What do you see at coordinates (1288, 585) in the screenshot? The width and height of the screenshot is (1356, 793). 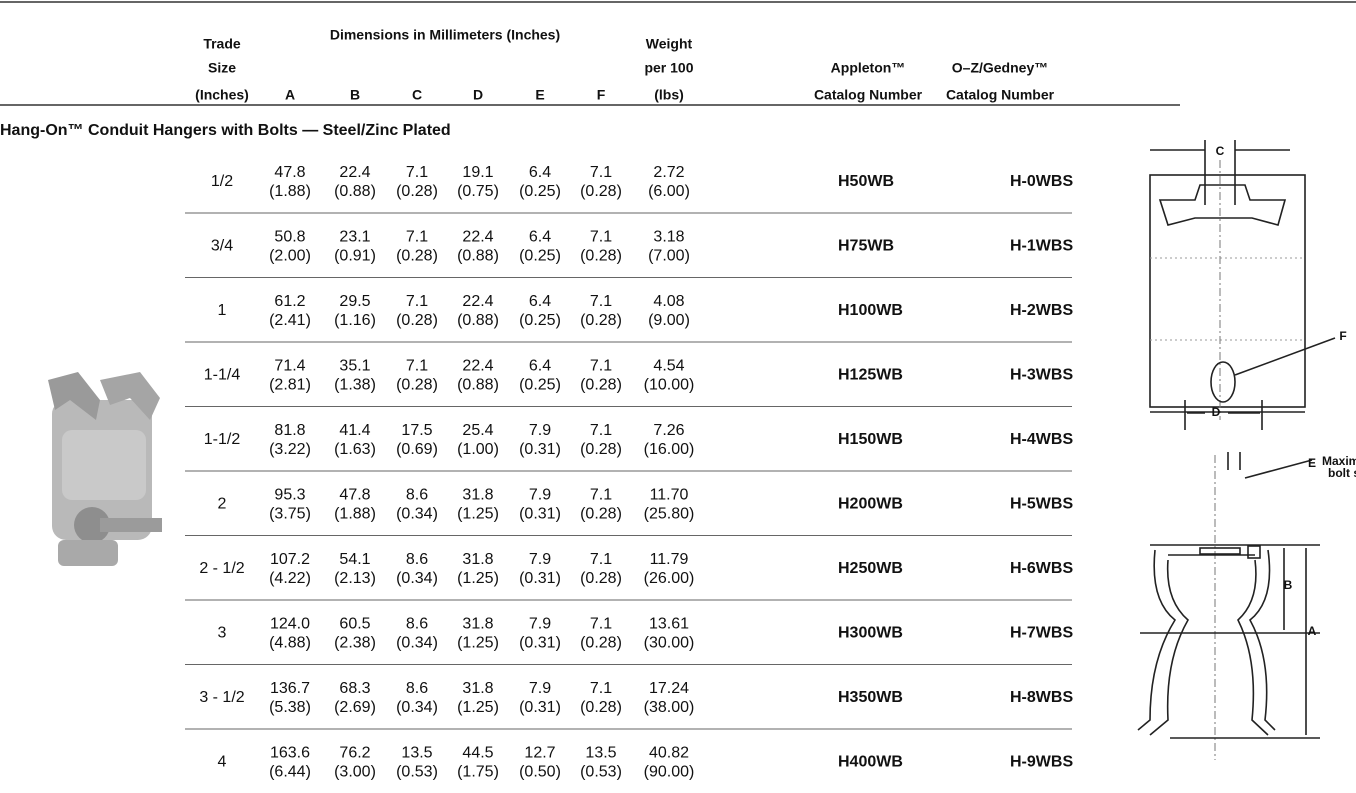 I see `diagram-label: B` at bounding box center [1288, 585].